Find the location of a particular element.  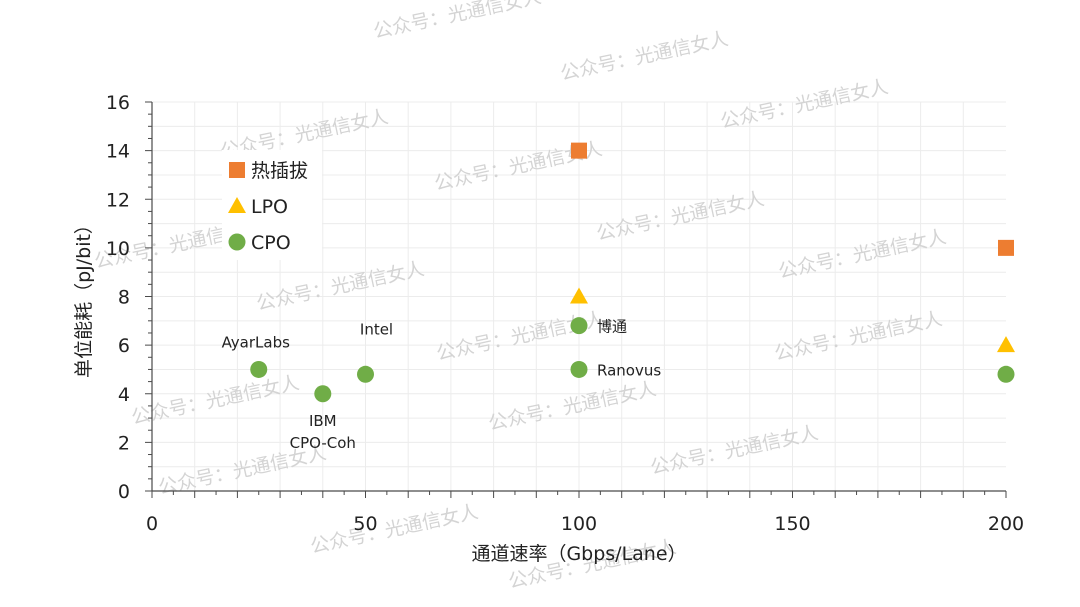

data-label: AyarLabs is located at coordinates (256, 342).